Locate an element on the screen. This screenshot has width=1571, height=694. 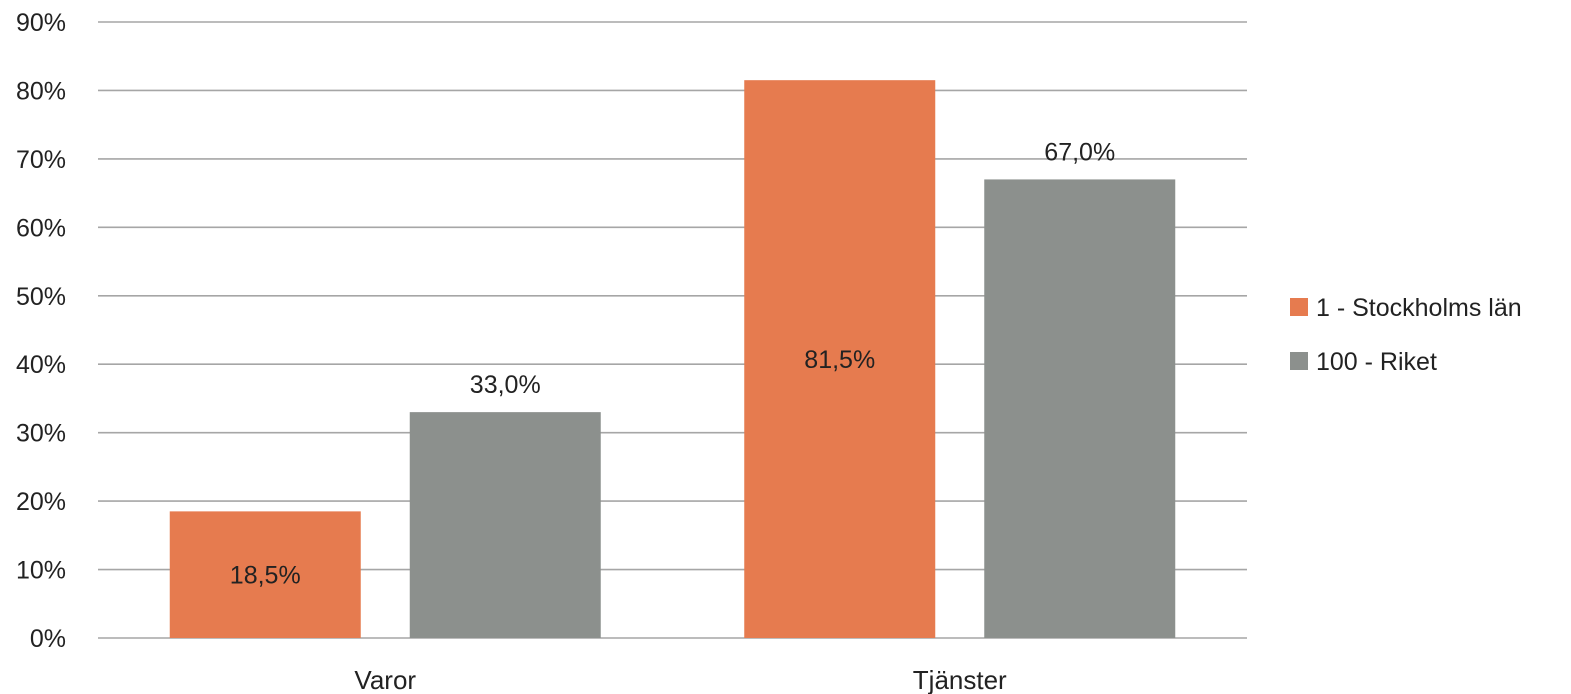
legend: 1 - Stockholms län 100 - Riket is located at coordinates (1406, 335).